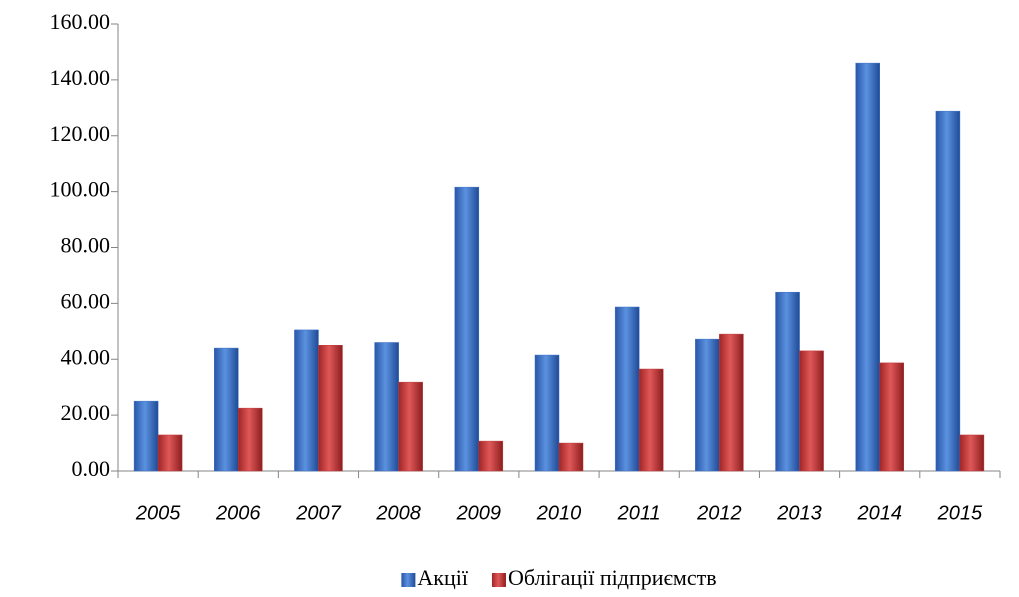 The width and height of the screenshot is (1019, 597). What do you see at coordinates (86, 412) in the screenshot?
I see `y-tick-label: 20.00` at bounding box center [86, 412].